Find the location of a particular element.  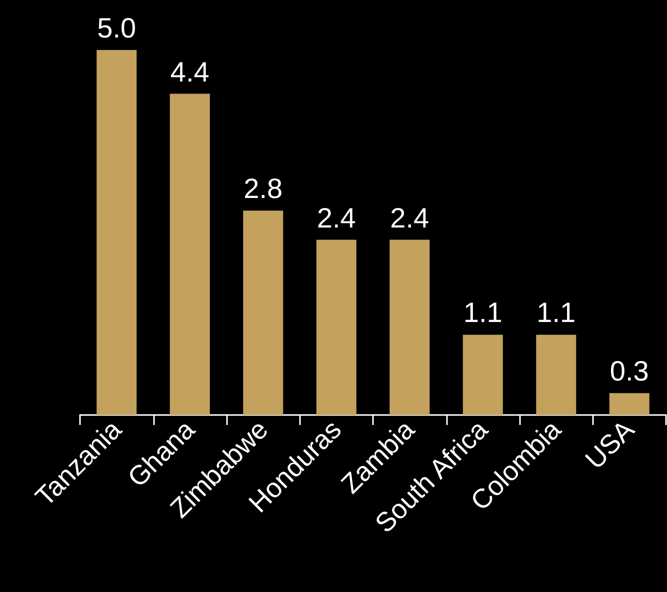

x-tick-label: USA is located at coordinates (610, 444).